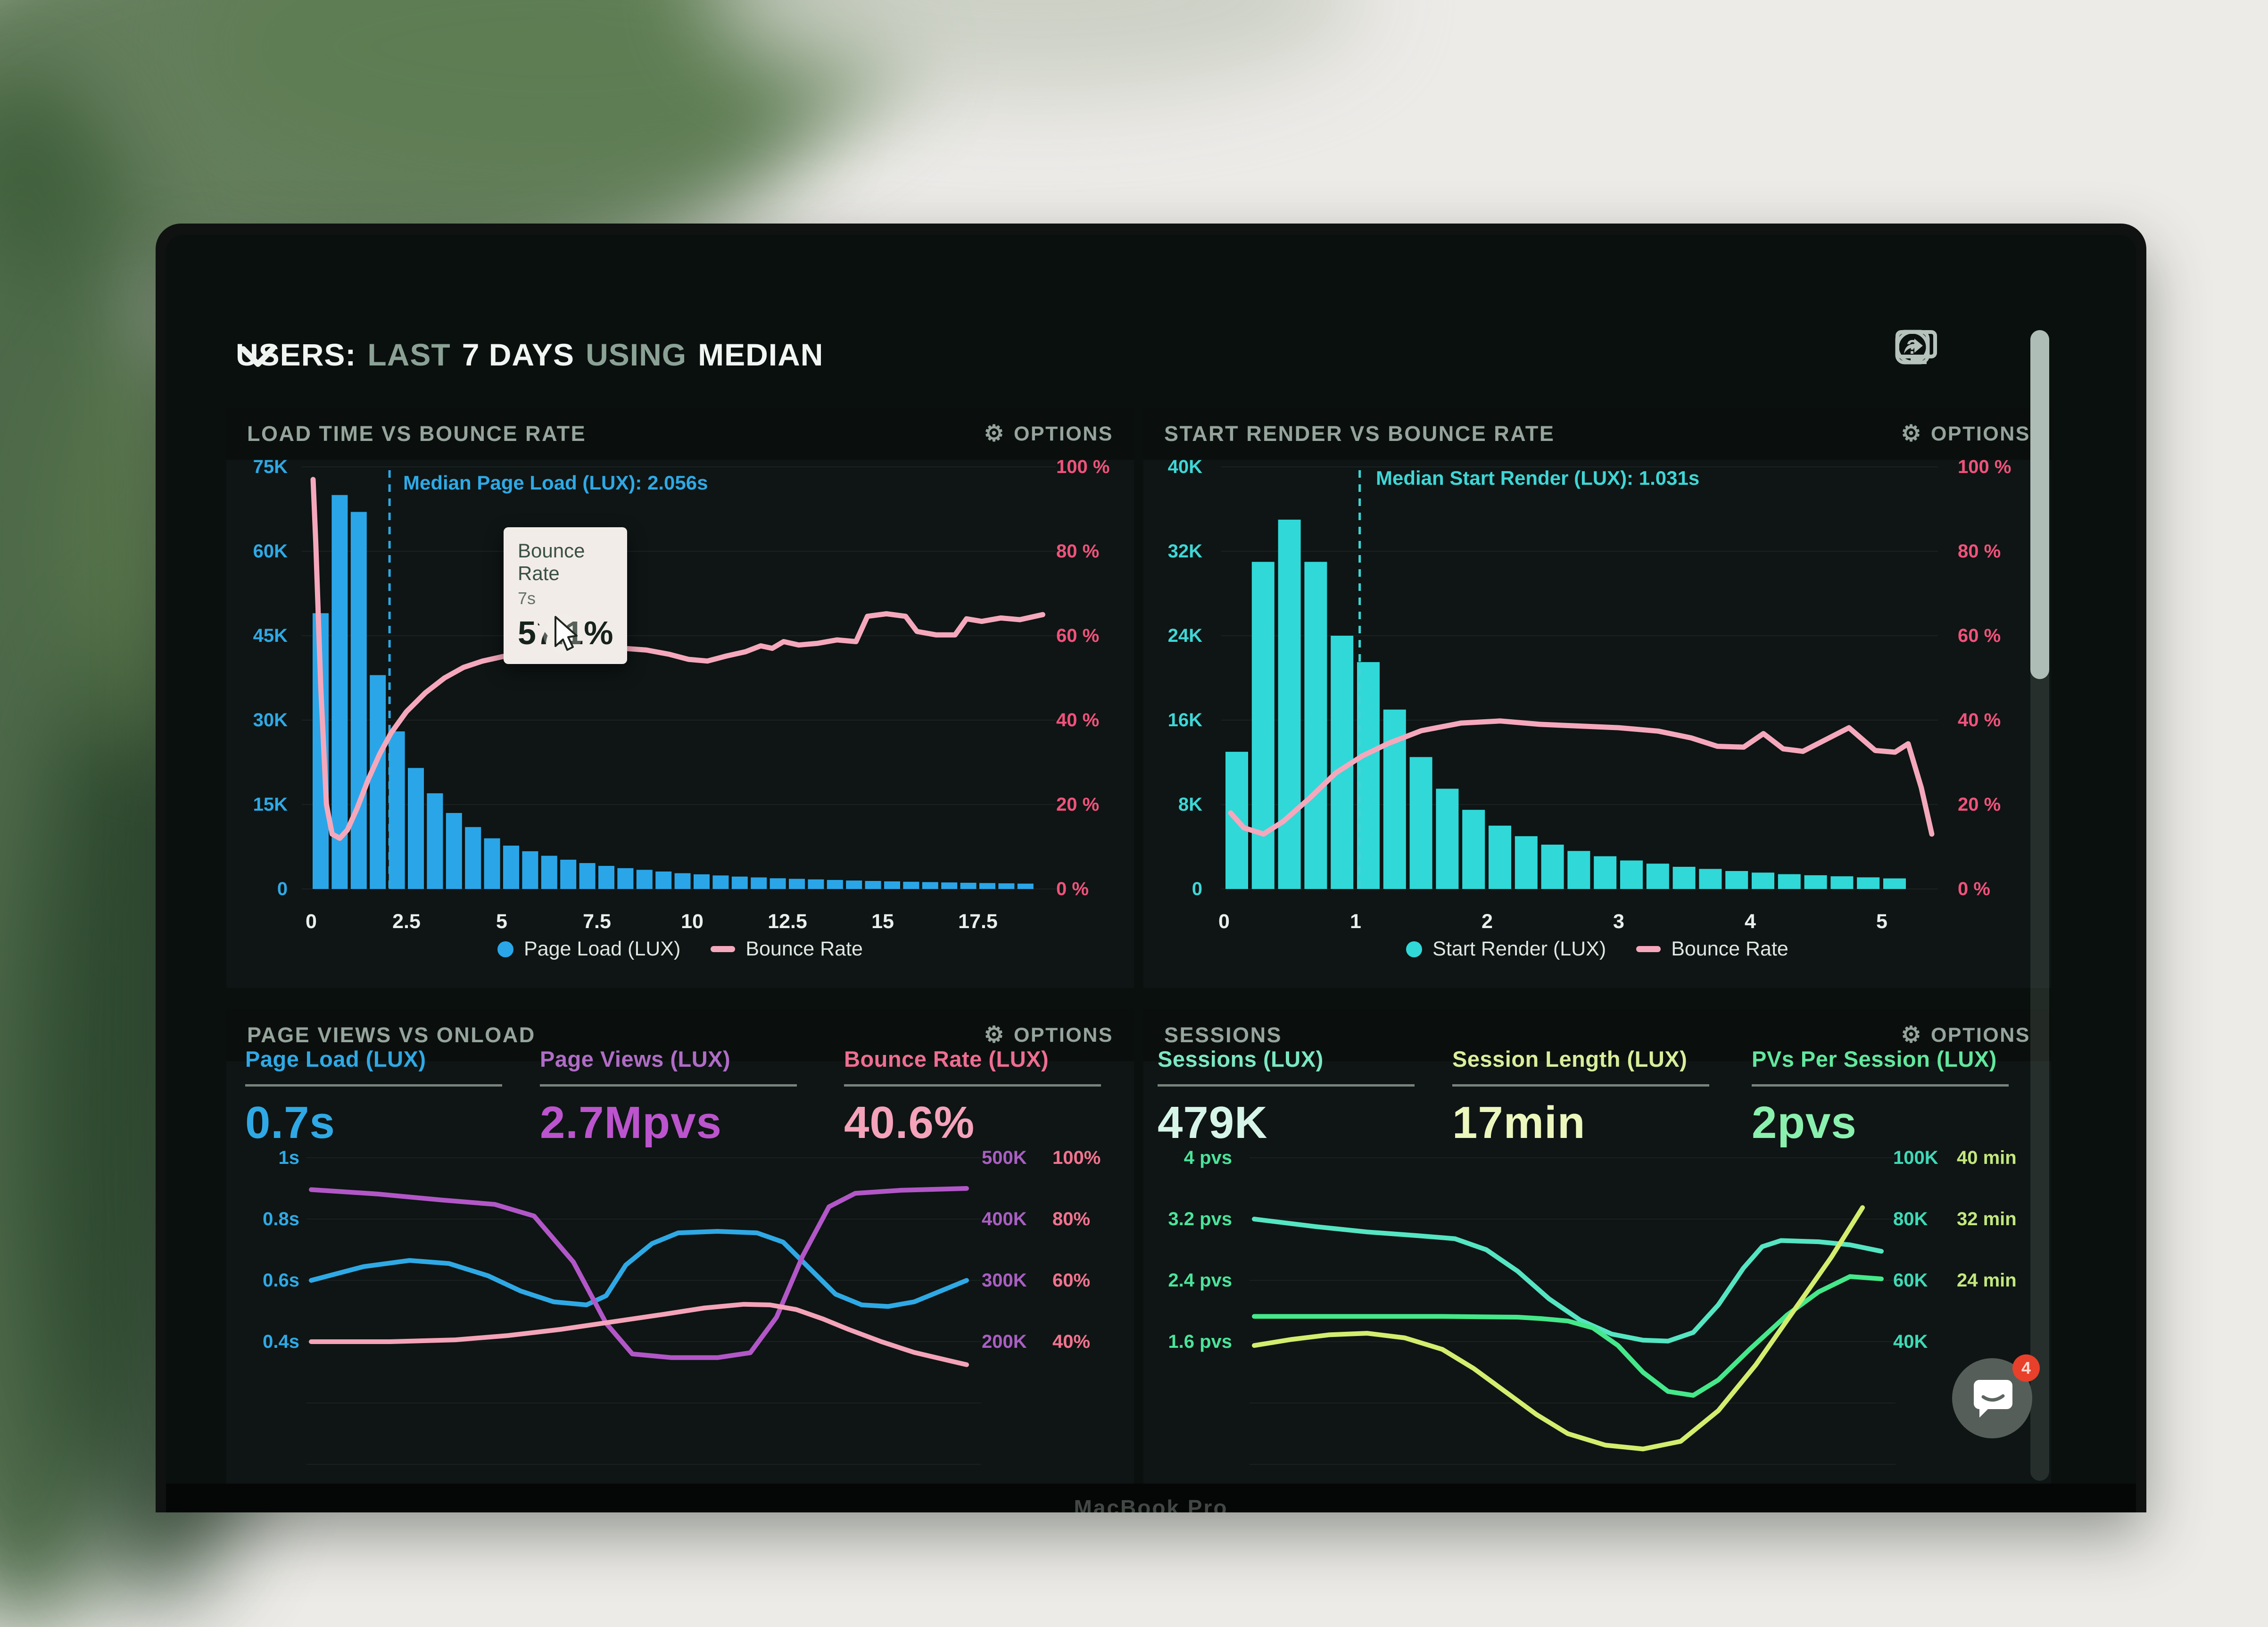 Image resolution: width=2268 pixels, height=1627 pixels. Describe the element at coordinates (551, 562) in the screenshot. I see `tooltip-series-label: Bounce Rate` at that location.